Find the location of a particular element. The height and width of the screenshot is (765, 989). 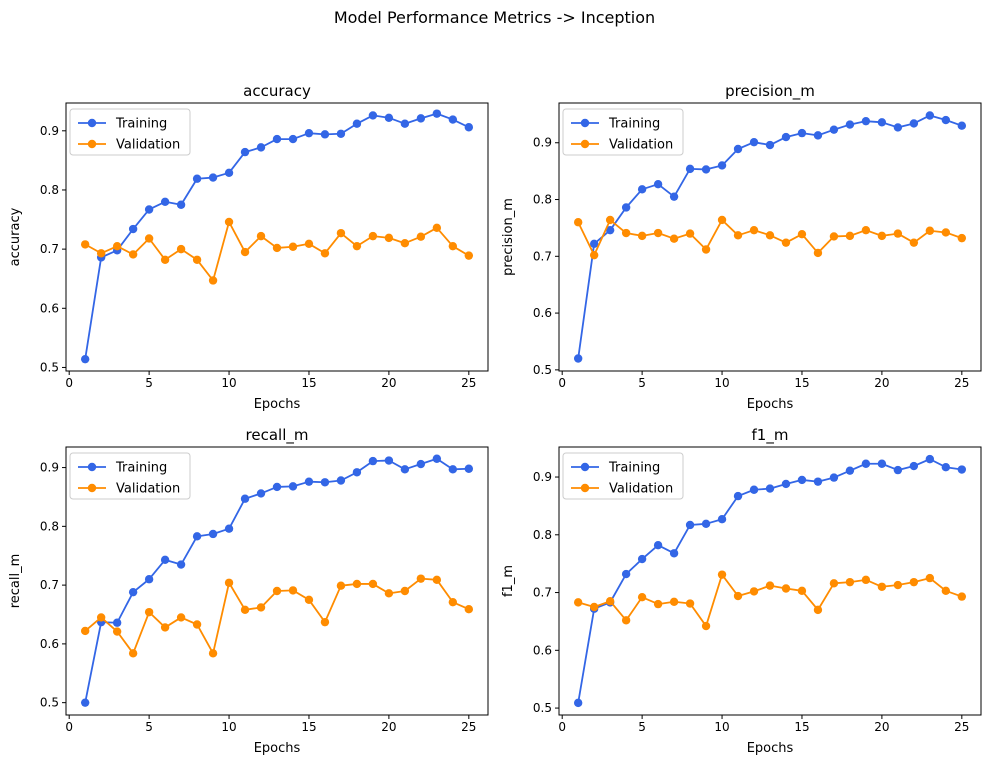

y-tick-label: 0.8 is located at coordinates (542, 200).